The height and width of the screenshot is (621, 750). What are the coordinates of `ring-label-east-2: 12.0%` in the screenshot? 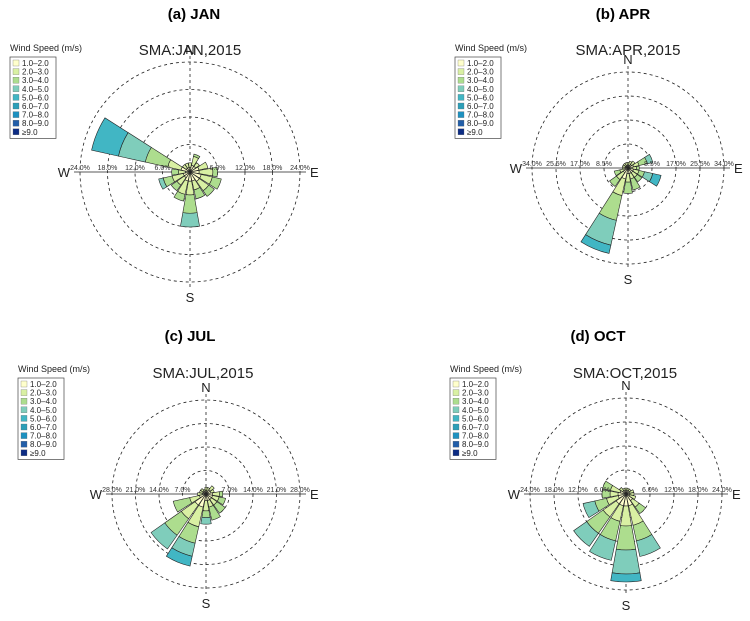 It's located at (674, 490).